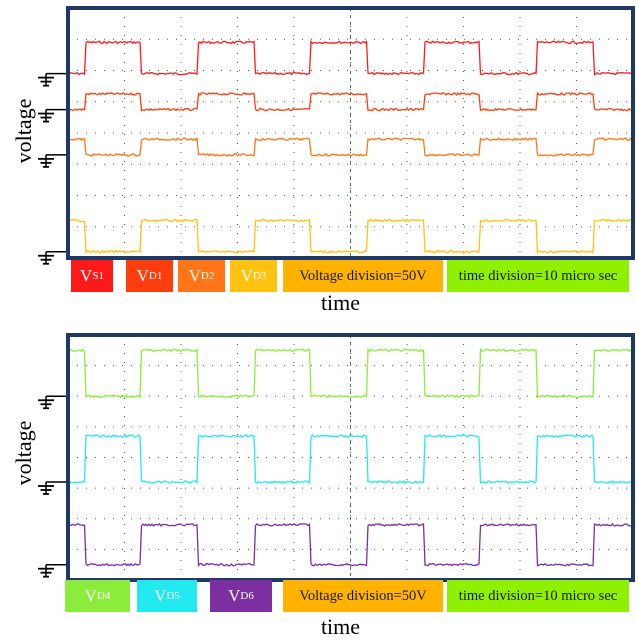 This screenshot has width=639, height=641. What do you see at coordinates (259, 276) in the screenshot?
I see `legend-sub: D3` at bounding box center [259, 276].